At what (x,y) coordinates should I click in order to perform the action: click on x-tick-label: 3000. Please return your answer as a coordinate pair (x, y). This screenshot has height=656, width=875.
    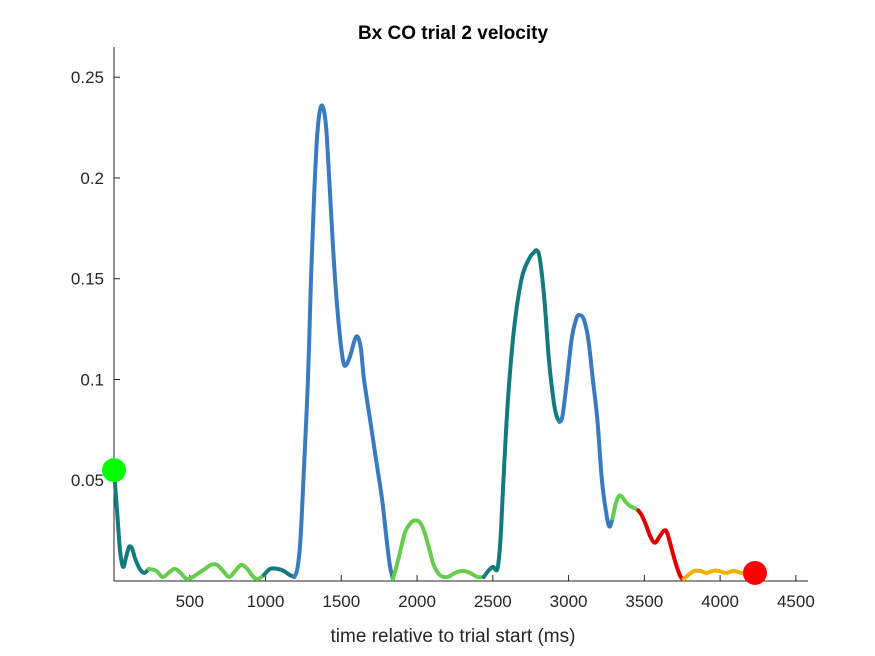
    Looking at the image, I should click on (569, 601).